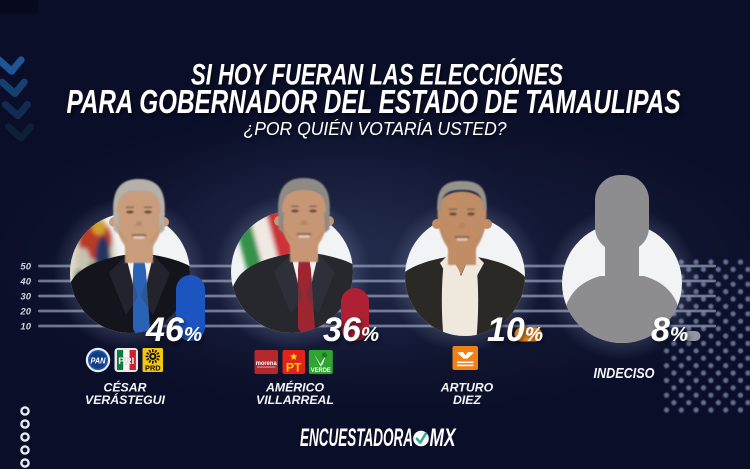  Describe the element at coordinates (467, 388) in the screenshot. I see `svg-text: ARTURO` at that location.